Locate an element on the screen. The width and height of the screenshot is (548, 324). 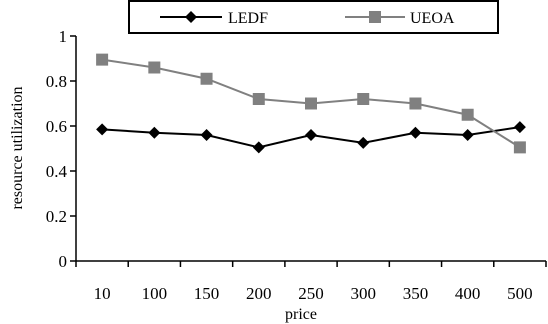
legend-ueoa-label: UEOA is located at coordinates (432, 18).